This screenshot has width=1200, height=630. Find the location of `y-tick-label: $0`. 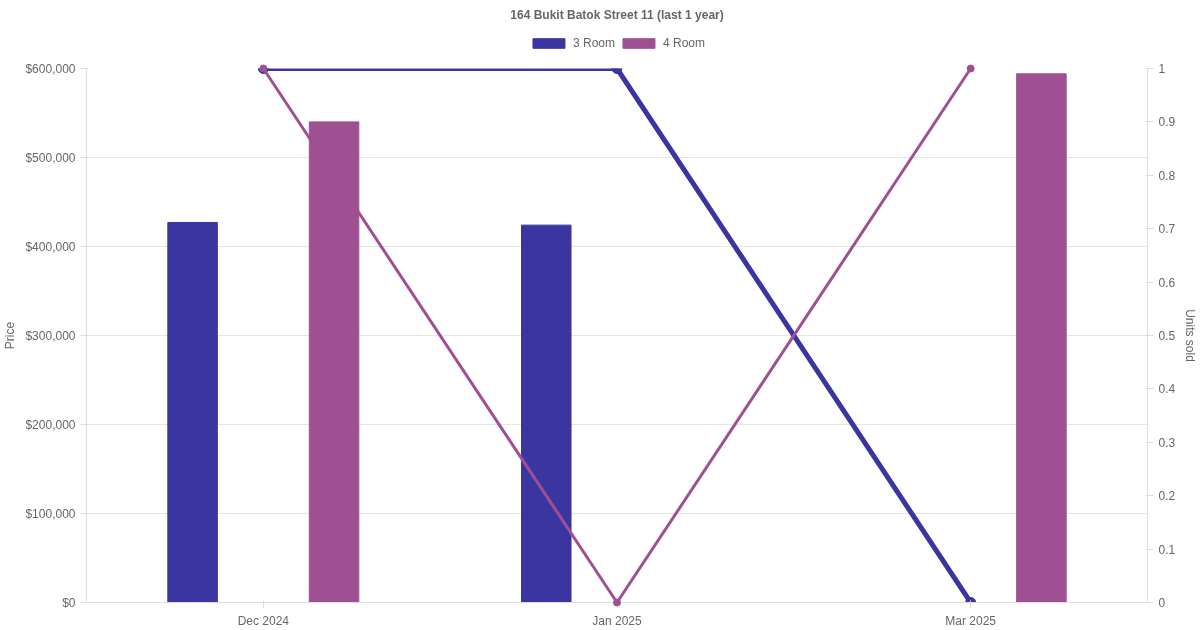

y-tick-label: $0 is located at coordinates (69, 602).